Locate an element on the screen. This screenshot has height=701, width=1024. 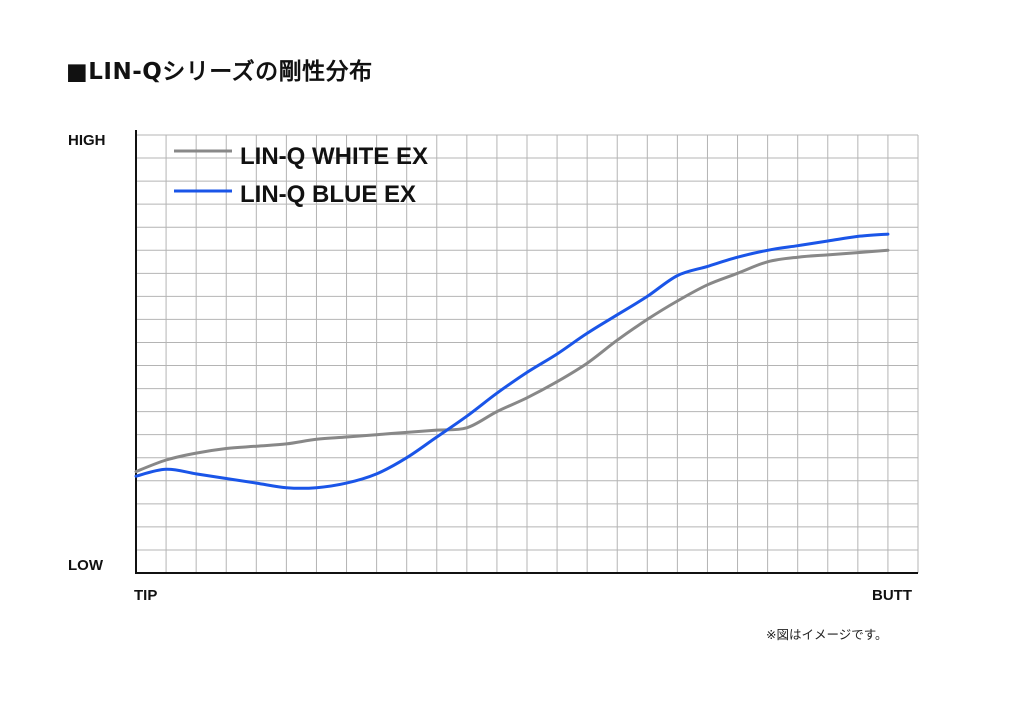
legend: LIN-Q WHITE EX LIN-Q BLUE EX is located at coordinates (301, 175).